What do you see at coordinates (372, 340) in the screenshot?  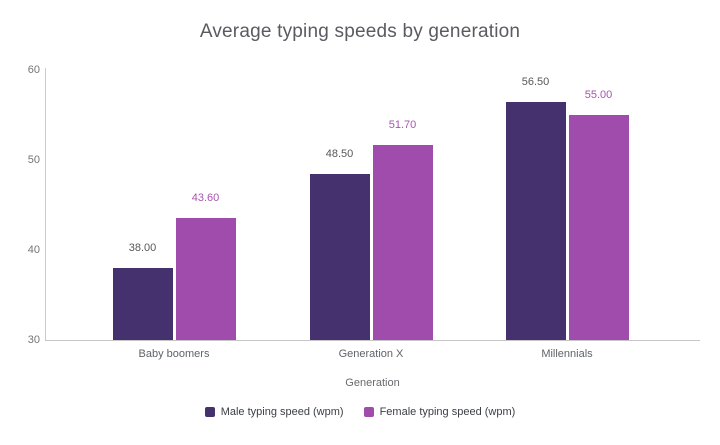 I see `x-axis-line` at bounding box center [372, 340].